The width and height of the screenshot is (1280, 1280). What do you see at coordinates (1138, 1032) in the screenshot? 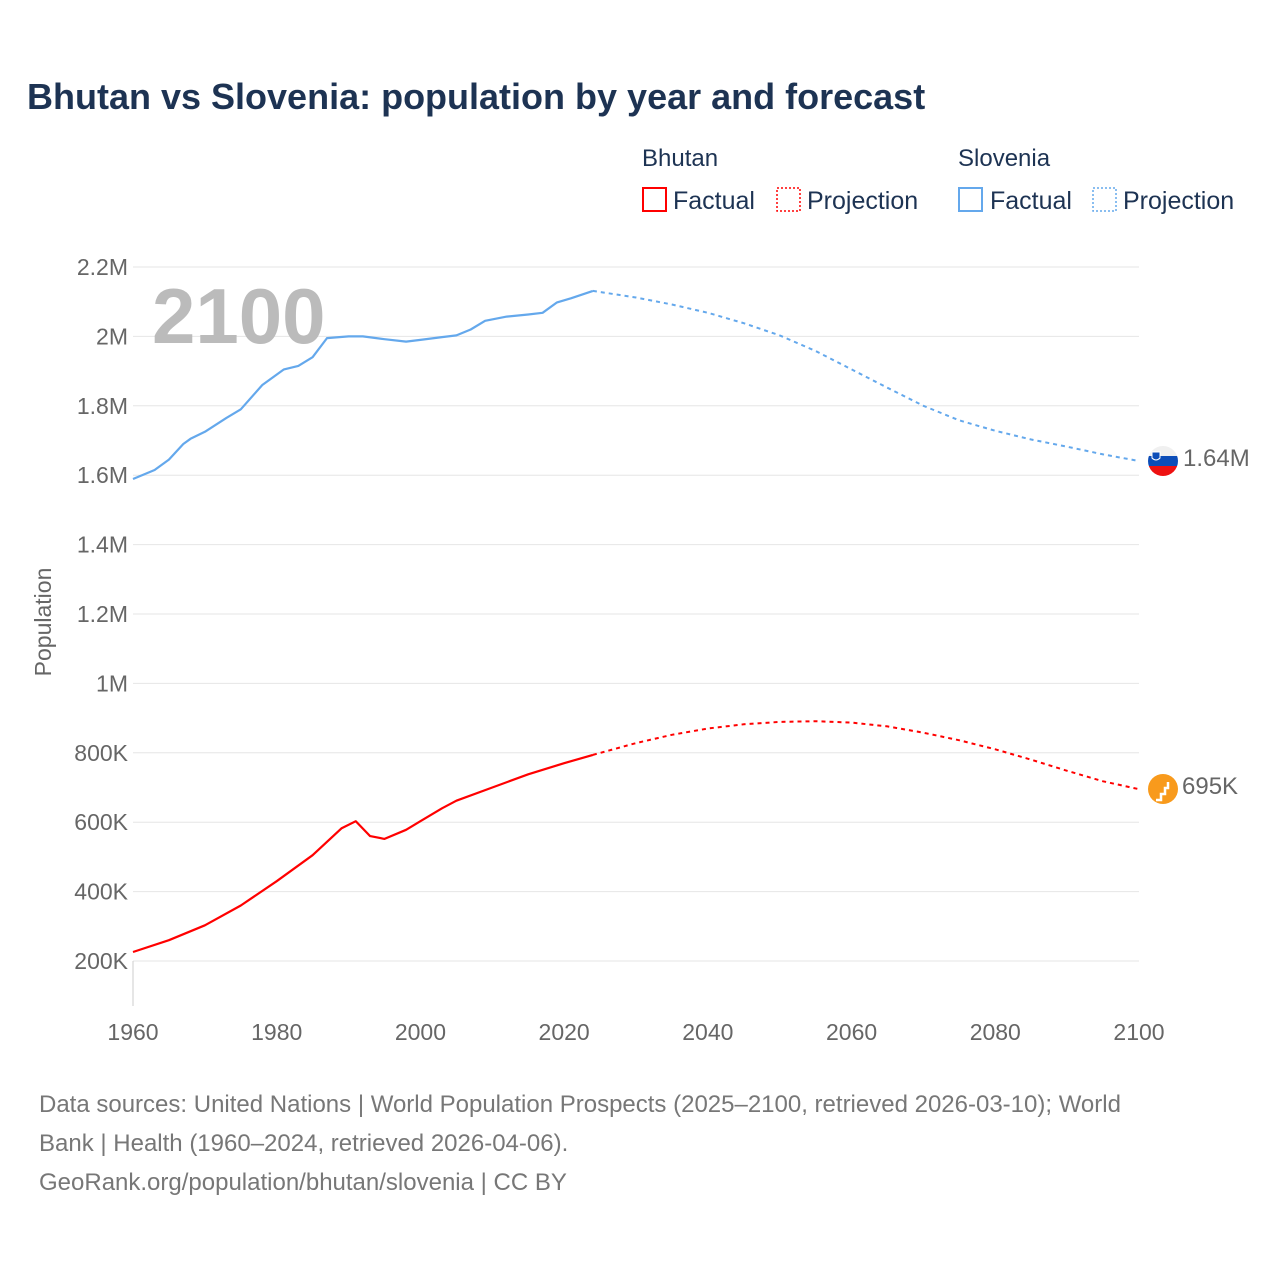
I see `x-tick-label: 2100` at bounding box center [1138, 1032].